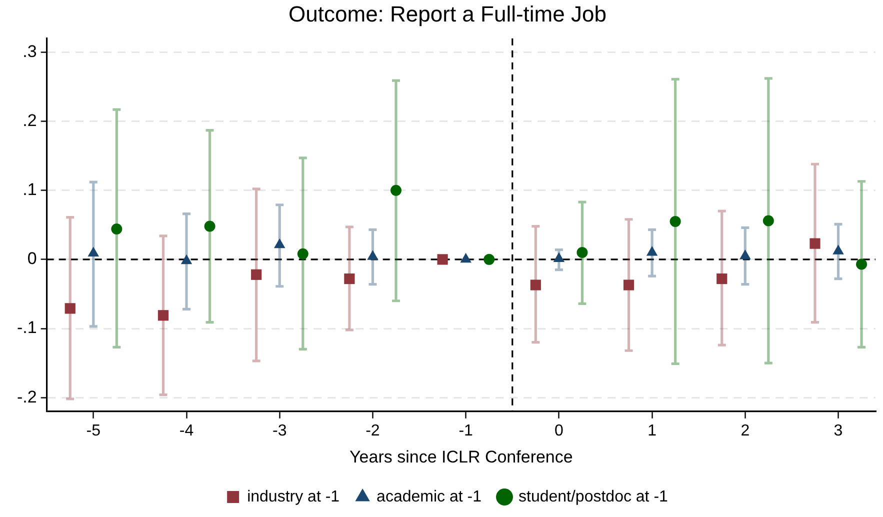  Describe the element at coordinates (652, 431) in the screenshot. I see `x-tick-label: 1` at that location.